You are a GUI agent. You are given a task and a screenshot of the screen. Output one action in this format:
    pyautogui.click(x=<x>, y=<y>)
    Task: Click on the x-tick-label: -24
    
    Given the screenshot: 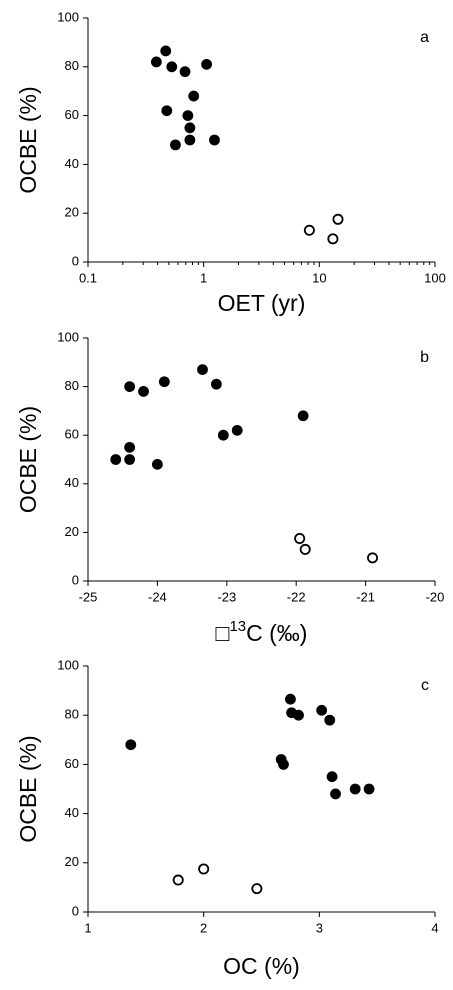 What is the action you would take?
    pyautogui.click(x=157, y=596)
    